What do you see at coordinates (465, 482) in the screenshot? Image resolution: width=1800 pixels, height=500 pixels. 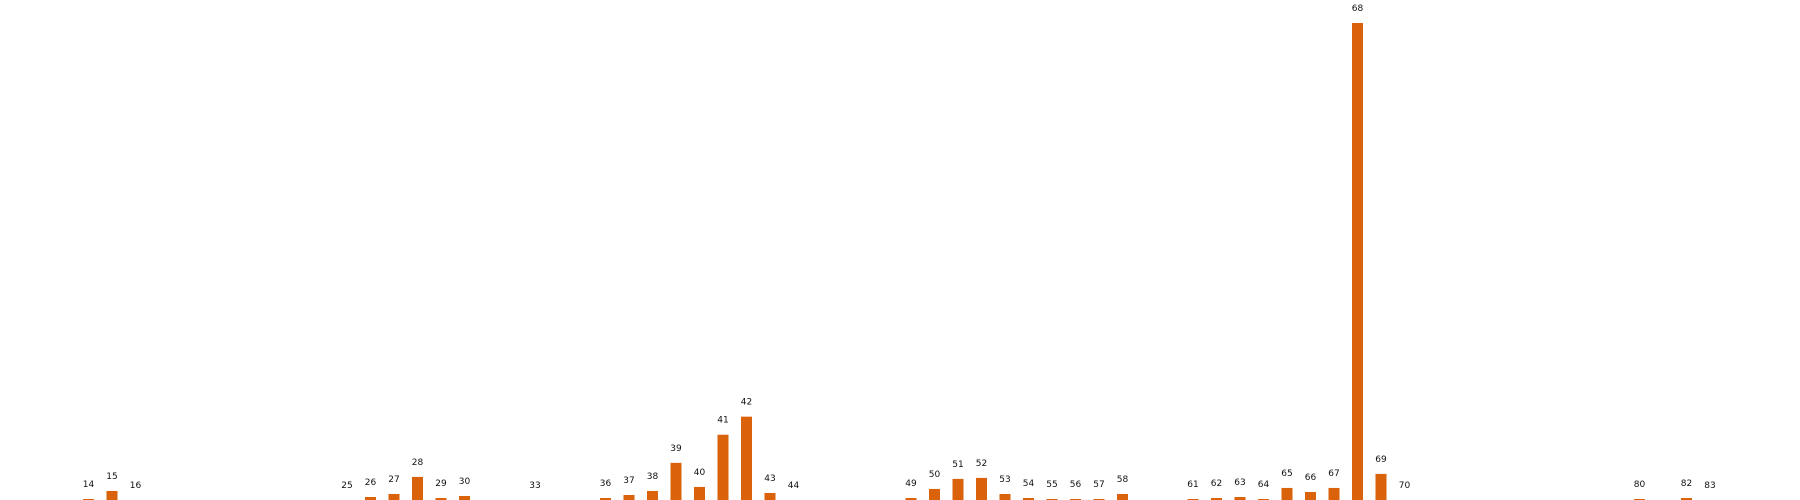 I see `bar-label-30: 30` at bounding box center [465, 482].